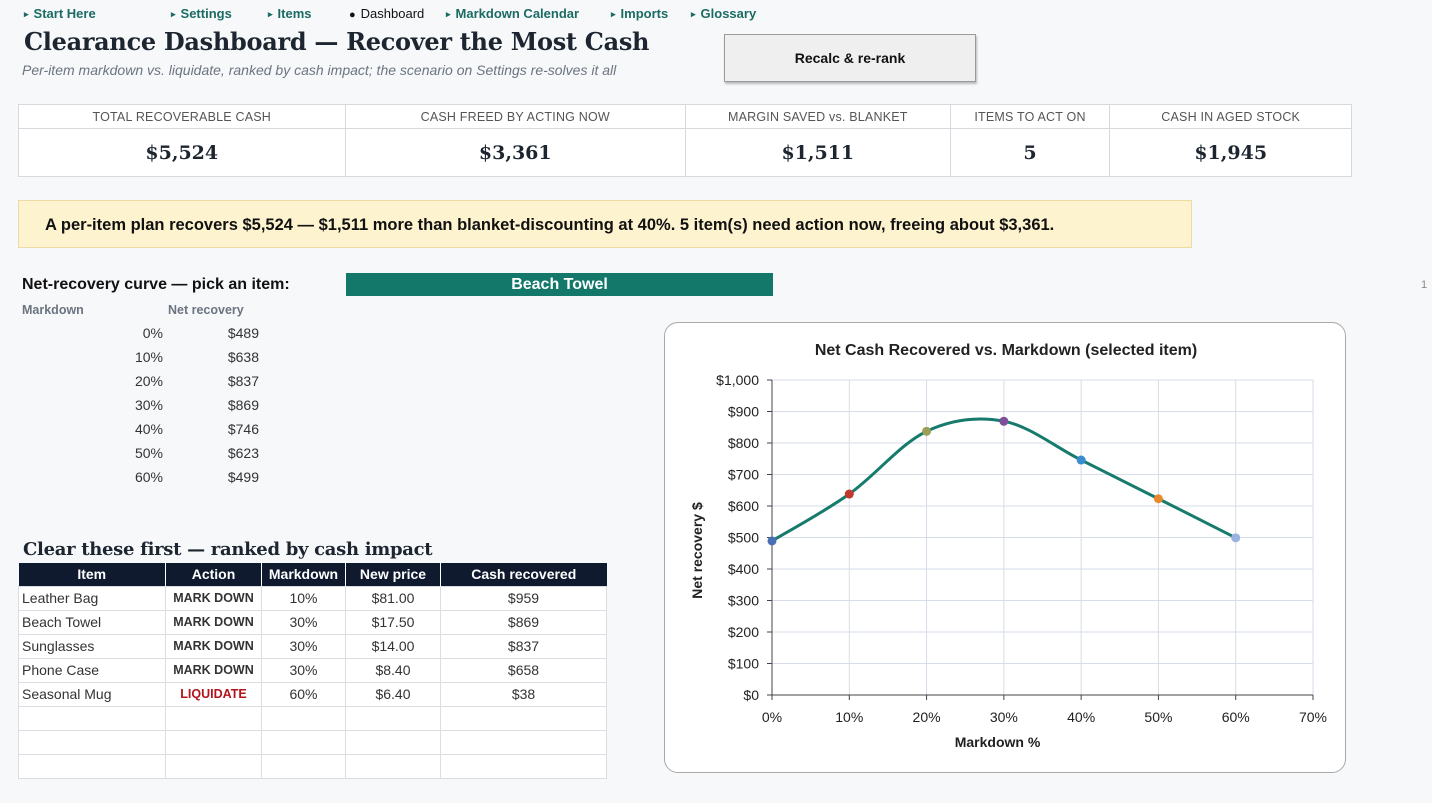  Describe the element at coordinates (303, 694) in the screenshot. I see `cell-markdown: 60%` at that location.